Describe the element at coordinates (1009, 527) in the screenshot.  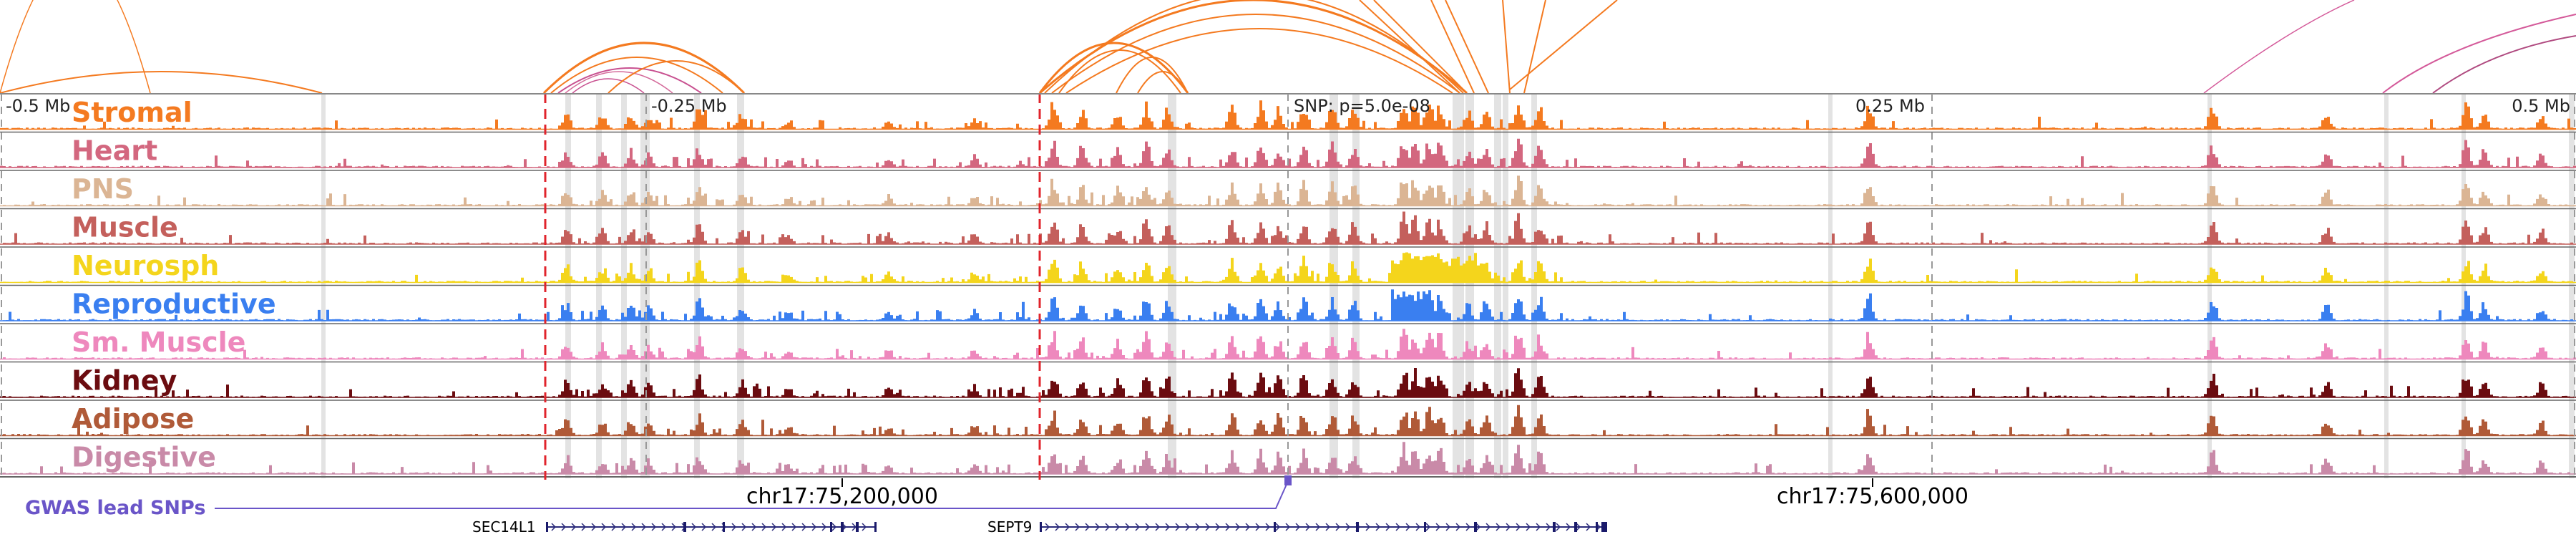
I see `gene-label-sept9: SEPT9` at that location.